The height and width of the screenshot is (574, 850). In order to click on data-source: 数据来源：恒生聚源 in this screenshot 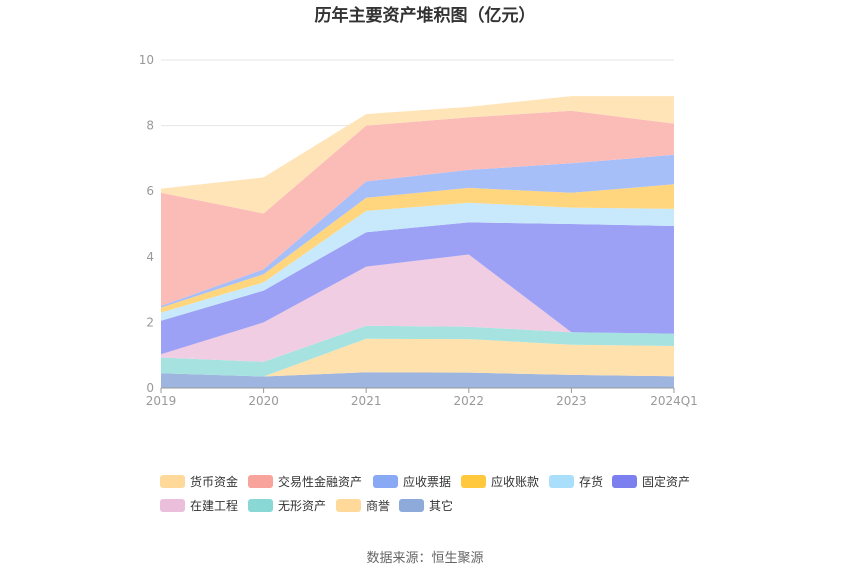, I will do `click(424, 558)`.